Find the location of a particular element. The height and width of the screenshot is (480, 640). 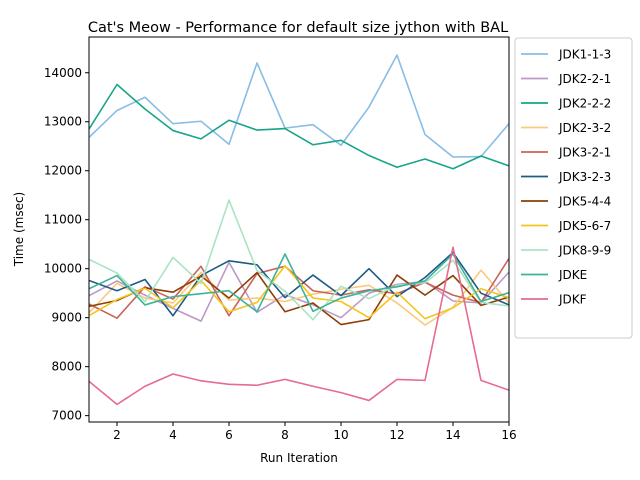

legend-entry: JDK8-9-9 is located at coordinates (584, 251).